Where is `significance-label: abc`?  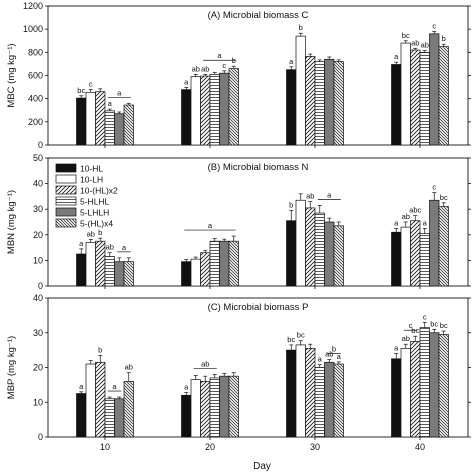
significance-label: abc is located at coordinates (415, 210).